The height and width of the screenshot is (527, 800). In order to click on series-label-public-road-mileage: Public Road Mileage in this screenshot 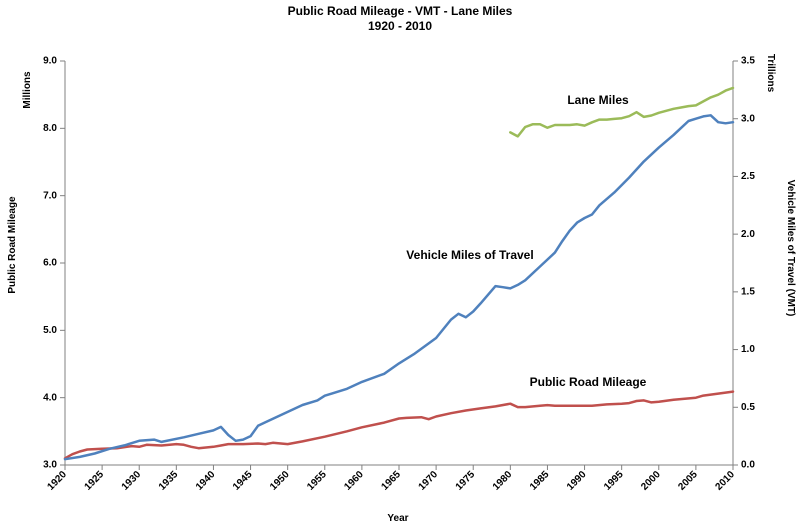, I will do `click(588, 382)`.